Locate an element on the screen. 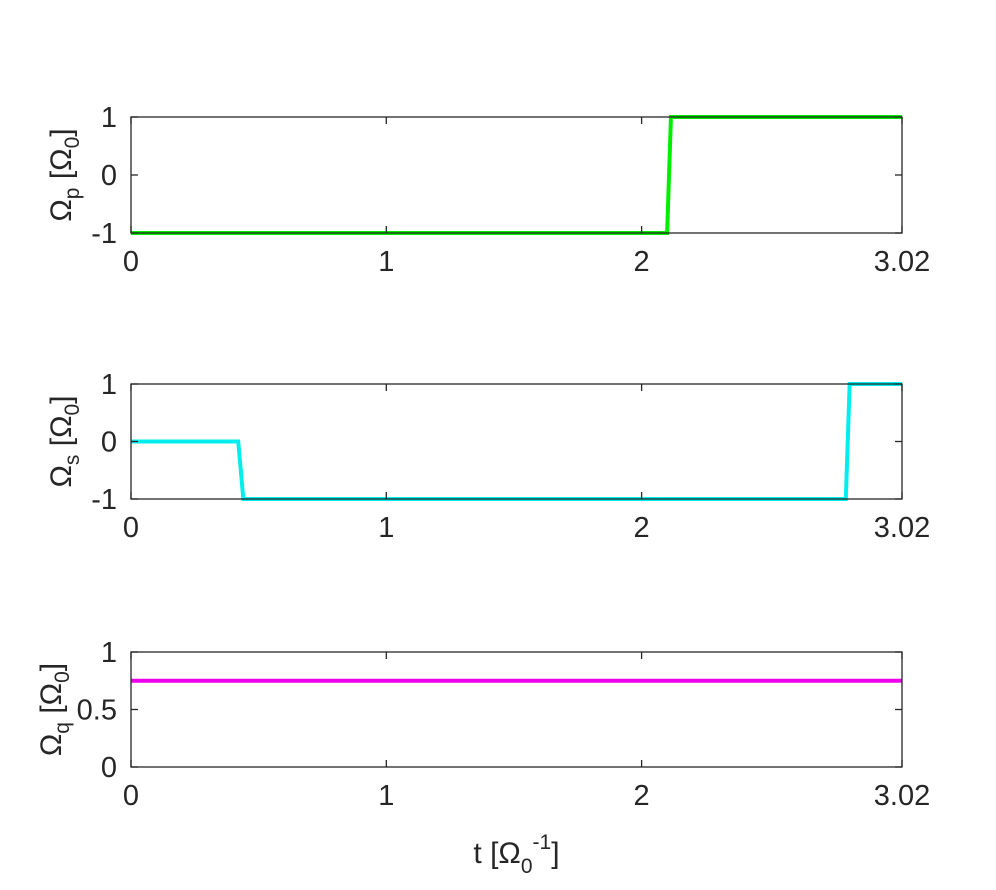 The height and width of the screenshot is (890, 996). y-axis-label: Ωp [Ω0] is located at coordinates (64, 174).